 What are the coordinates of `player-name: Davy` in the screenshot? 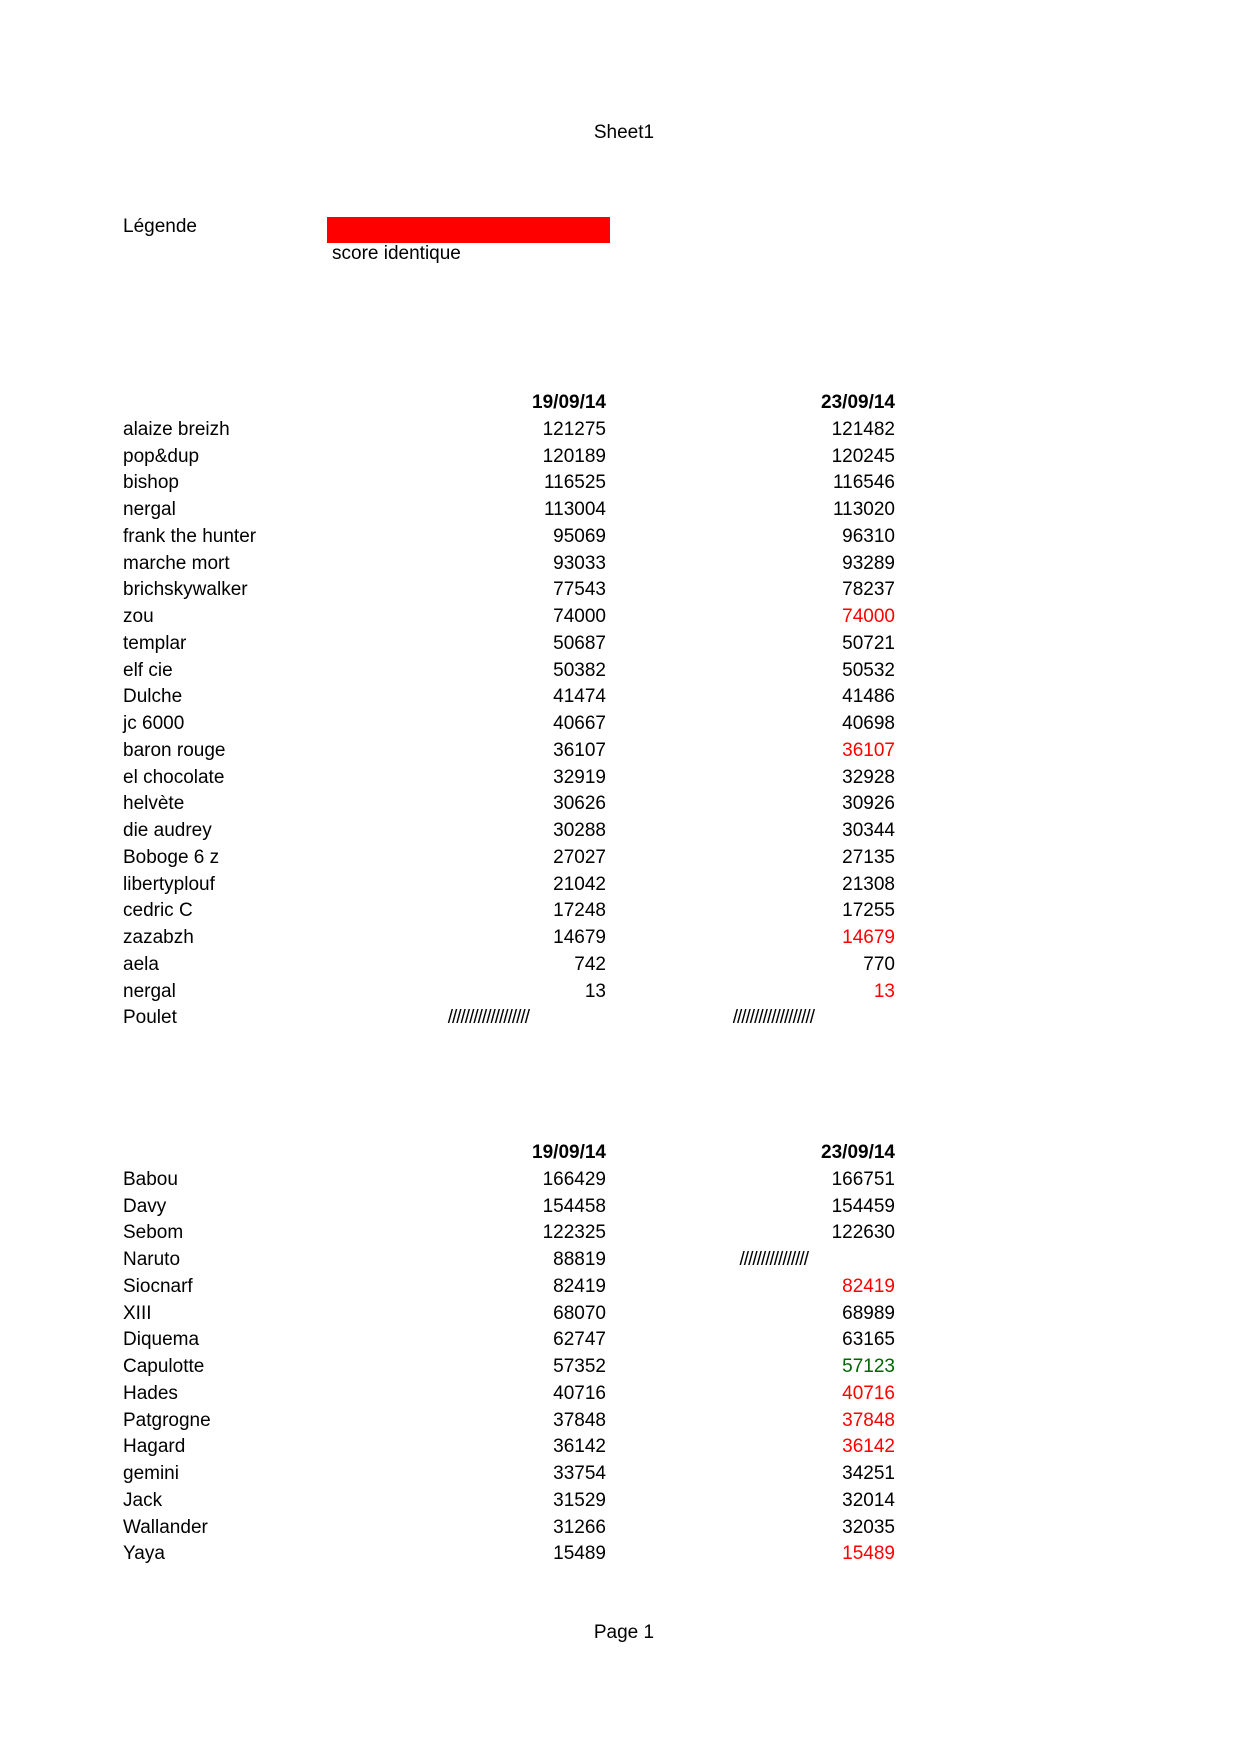 It's located at (145, 1206).